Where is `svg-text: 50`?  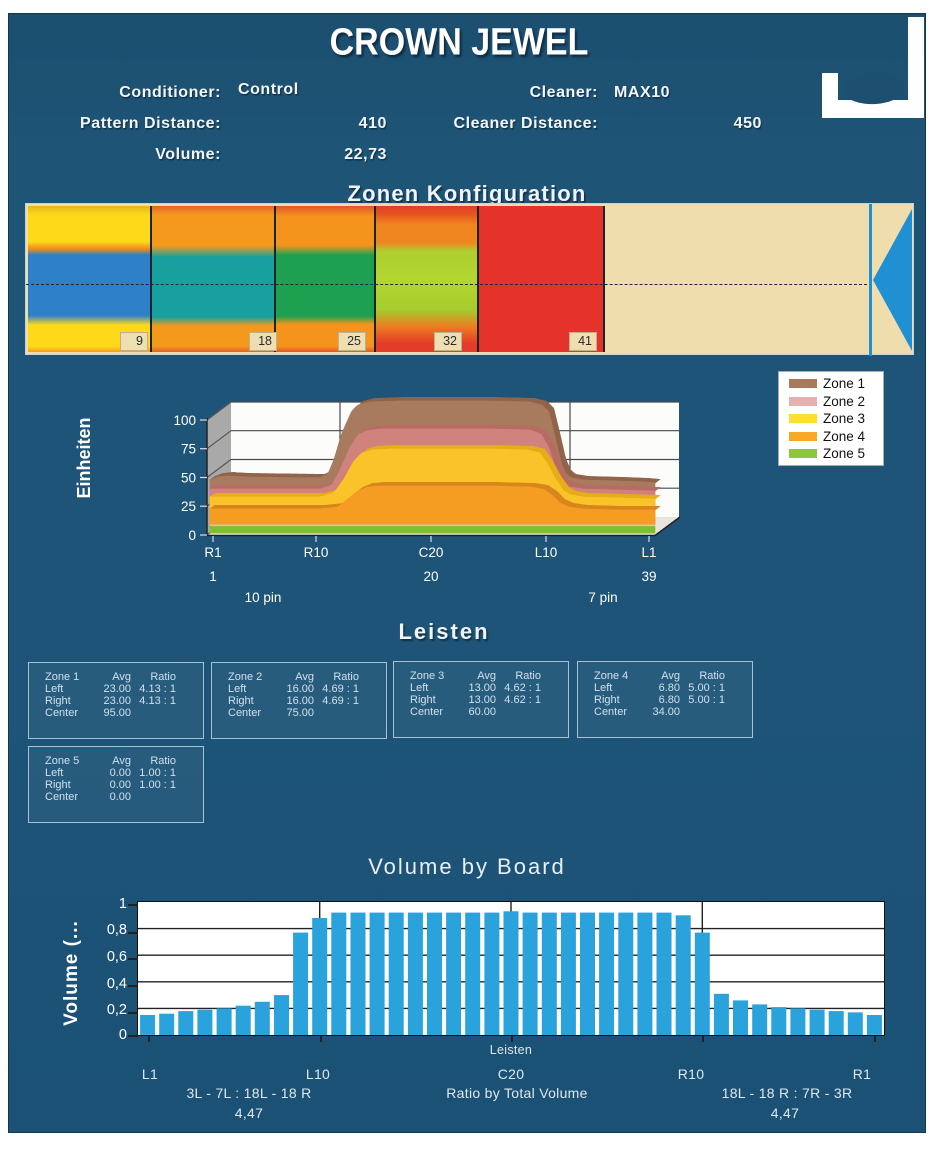
svg-text: 50 is located at coordinates (188, 478).